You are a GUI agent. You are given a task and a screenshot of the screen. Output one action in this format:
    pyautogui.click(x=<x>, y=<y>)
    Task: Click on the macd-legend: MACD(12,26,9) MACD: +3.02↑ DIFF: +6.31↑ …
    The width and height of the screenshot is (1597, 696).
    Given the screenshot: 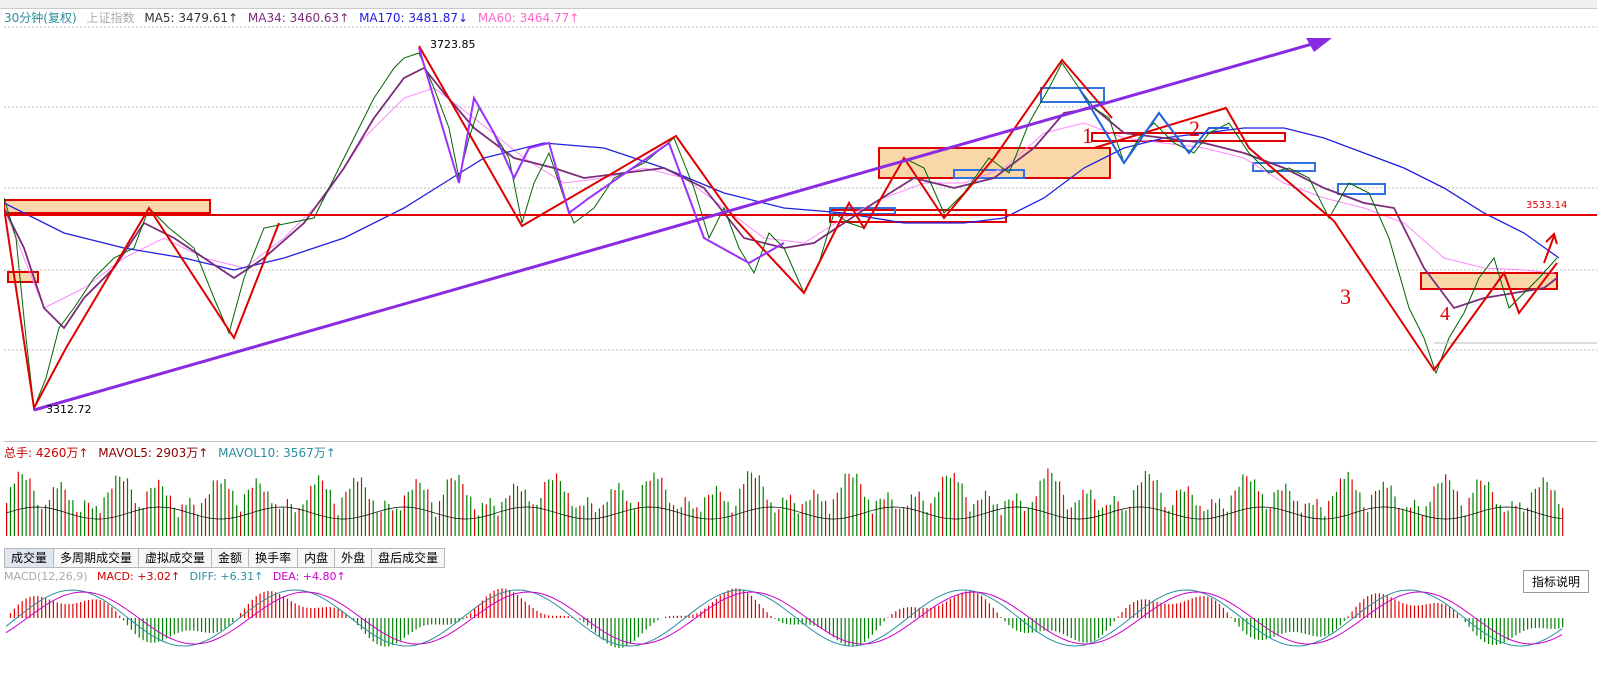 What is the action you would take?
    pyautogui.click(x=178, y=576)
    